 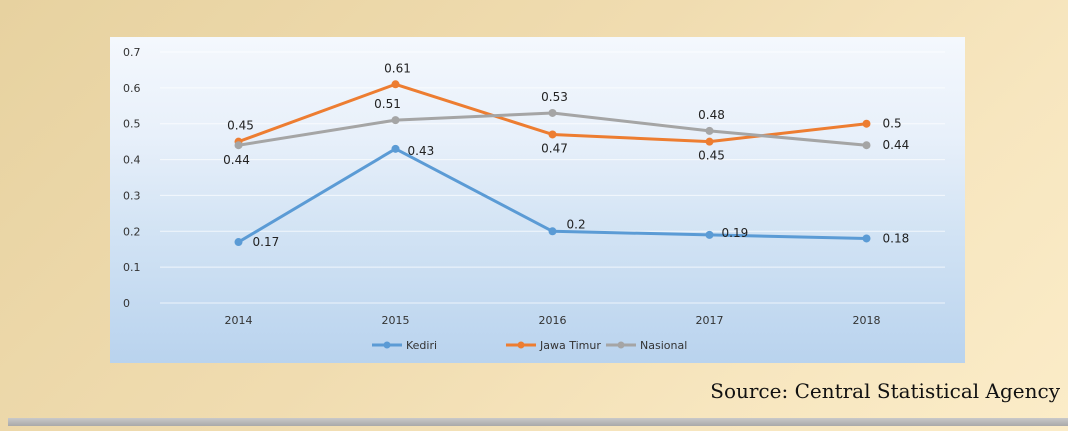 What do you see at coordinates (239, 320) in the screenshot?
I see `x-tick-label: 2014` at bounding box center [239, 320].